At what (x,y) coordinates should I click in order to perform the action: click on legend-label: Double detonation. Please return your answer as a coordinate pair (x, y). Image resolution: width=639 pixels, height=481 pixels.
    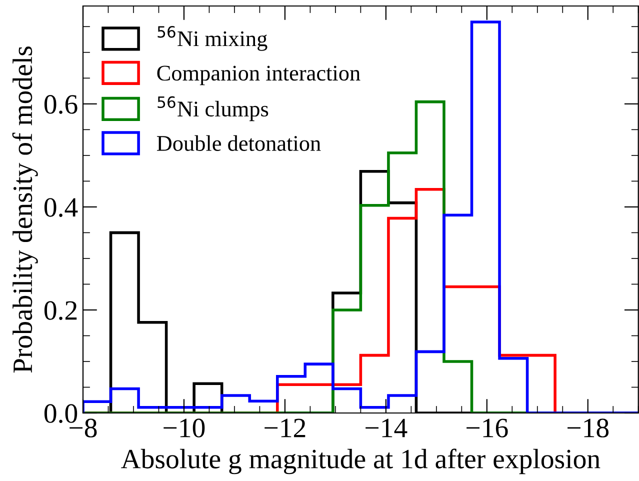
    Looking at the image, I should click on (238, 143).